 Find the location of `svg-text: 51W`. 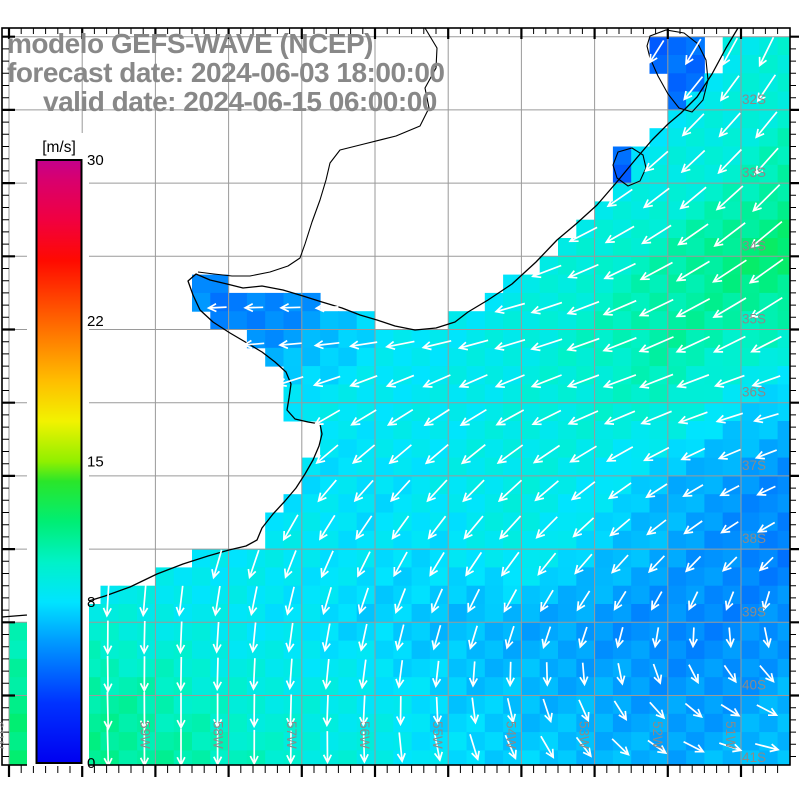

svg-text: 51W is located at coordinates (730, 735).